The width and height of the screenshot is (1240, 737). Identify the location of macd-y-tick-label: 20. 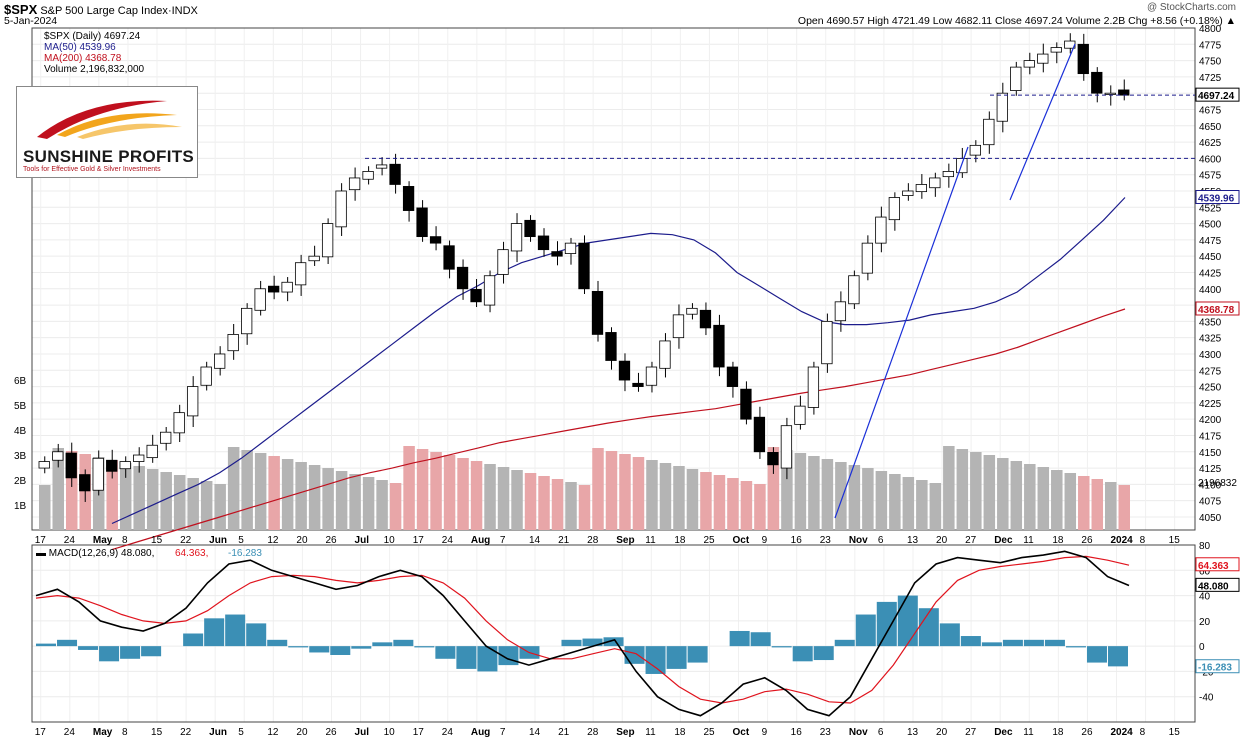
(1205, 622).